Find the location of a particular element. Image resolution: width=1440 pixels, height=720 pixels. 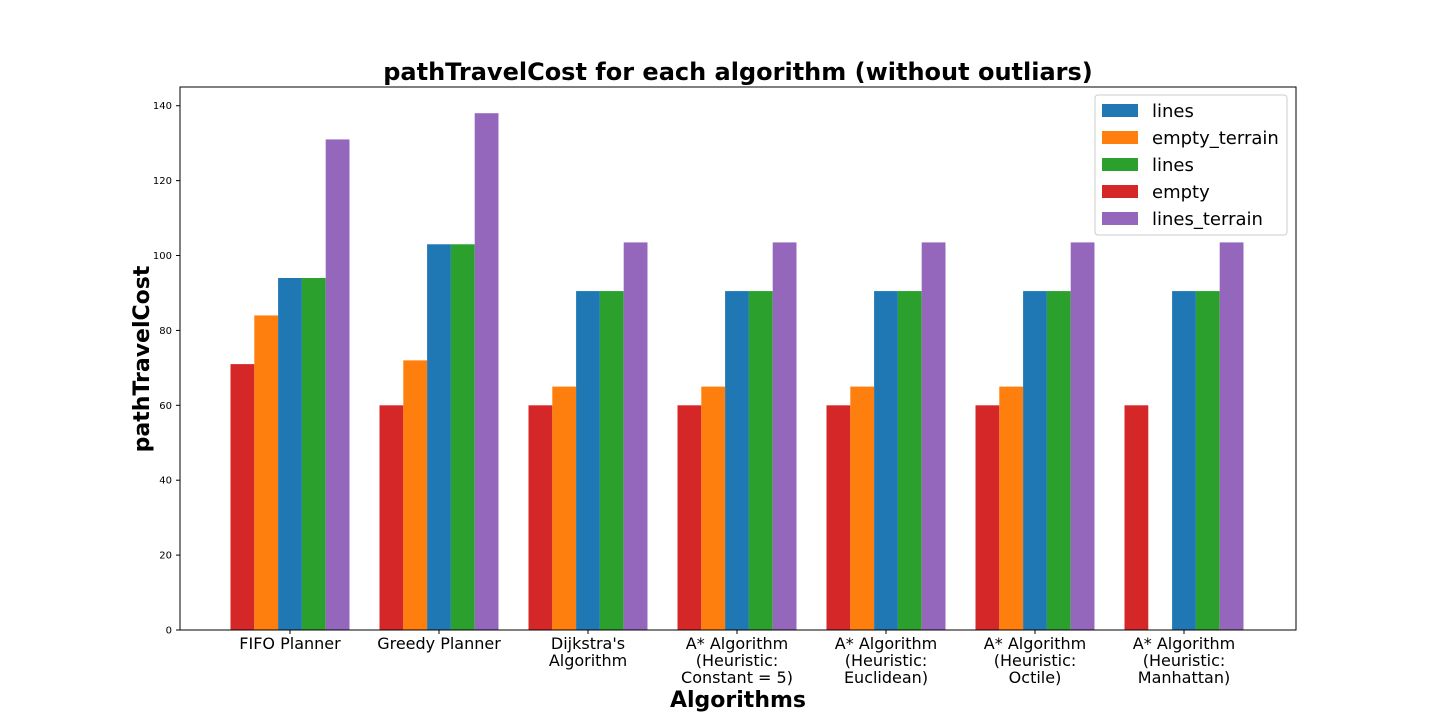

x-tick-label: Euclidean) is located at coordinates (886, 677).